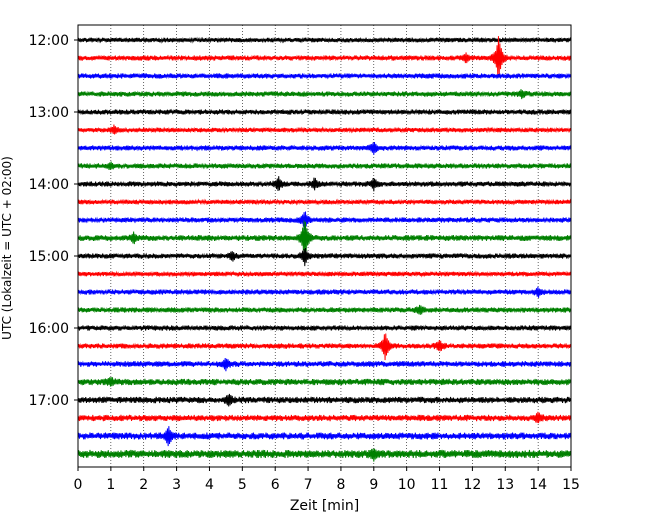 Image resolution: width=650 pixels, height=520 pixels. Describe the element at coordinates (49, 41) in the screenshot. I see `y-tick-label: 12:00` at that location.